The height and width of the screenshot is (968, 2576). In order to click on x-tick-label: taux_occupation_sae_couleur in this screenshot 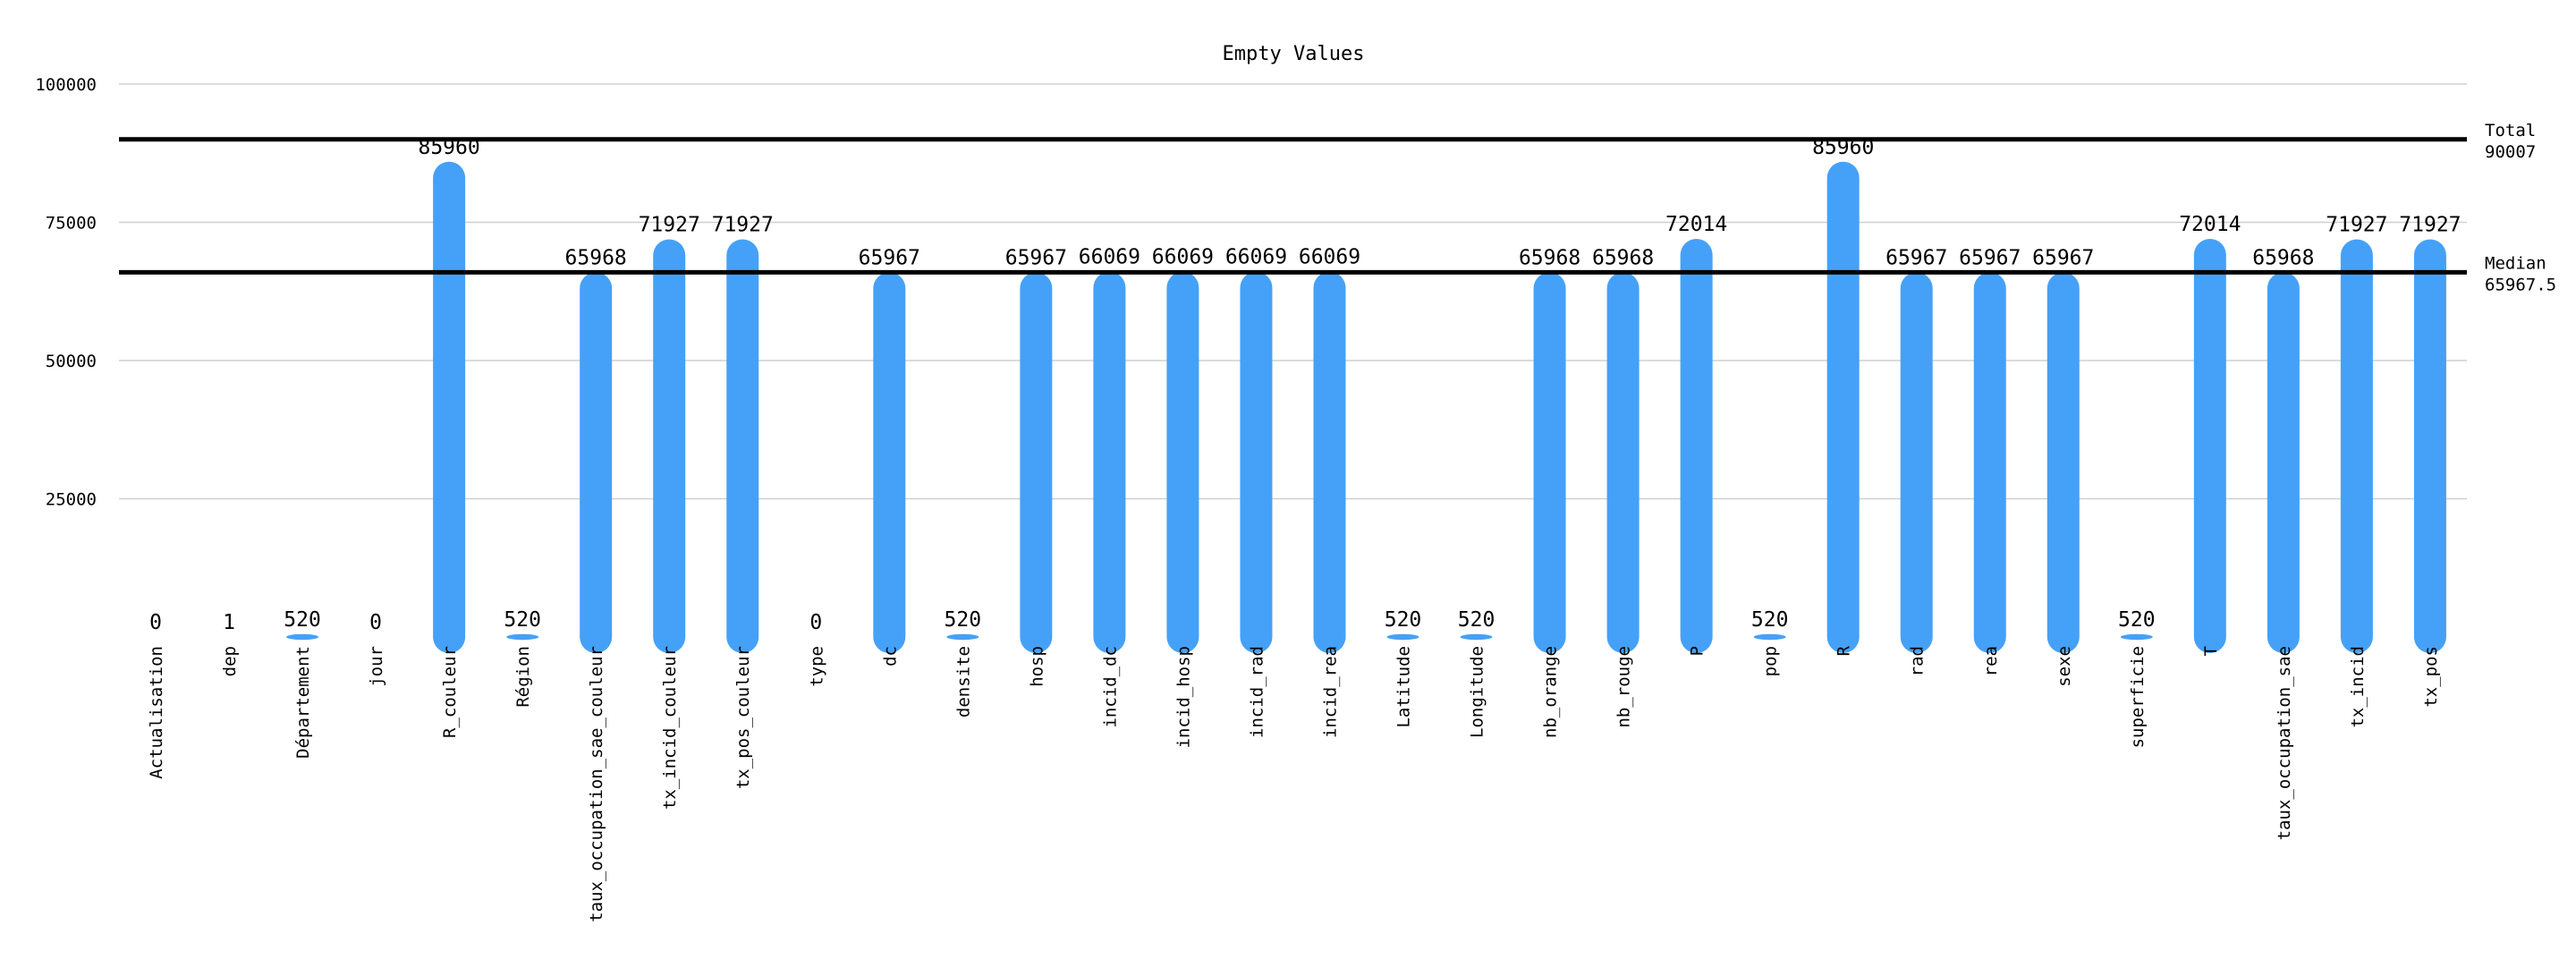, I will do `click(596, 784)`.